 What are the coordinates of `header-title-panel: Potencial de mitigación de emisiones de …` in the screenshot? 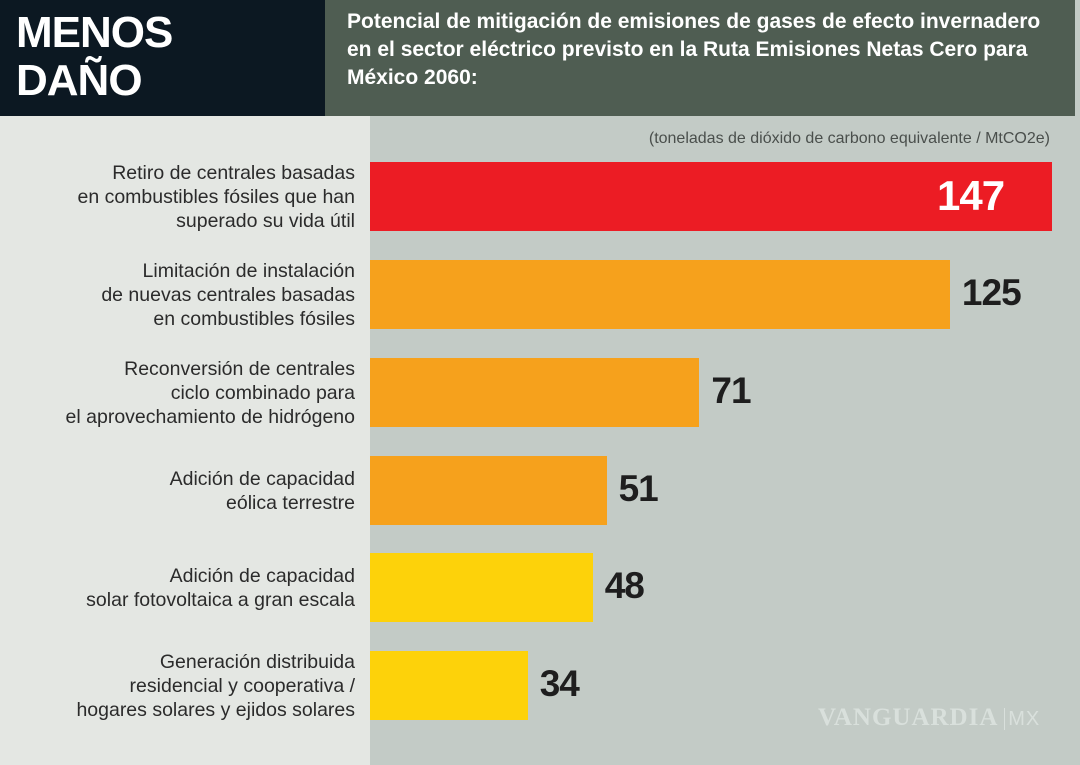 It's located at (700, 58).